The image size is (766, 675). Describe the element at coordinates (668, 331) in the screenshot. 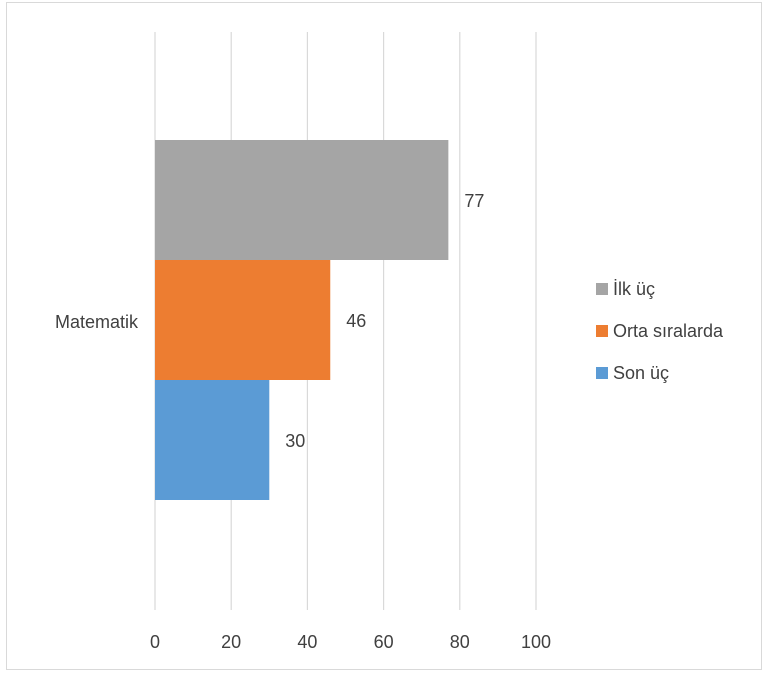

I see `legend-label-orta-sıralarda: Orta sıralarda` at that location.